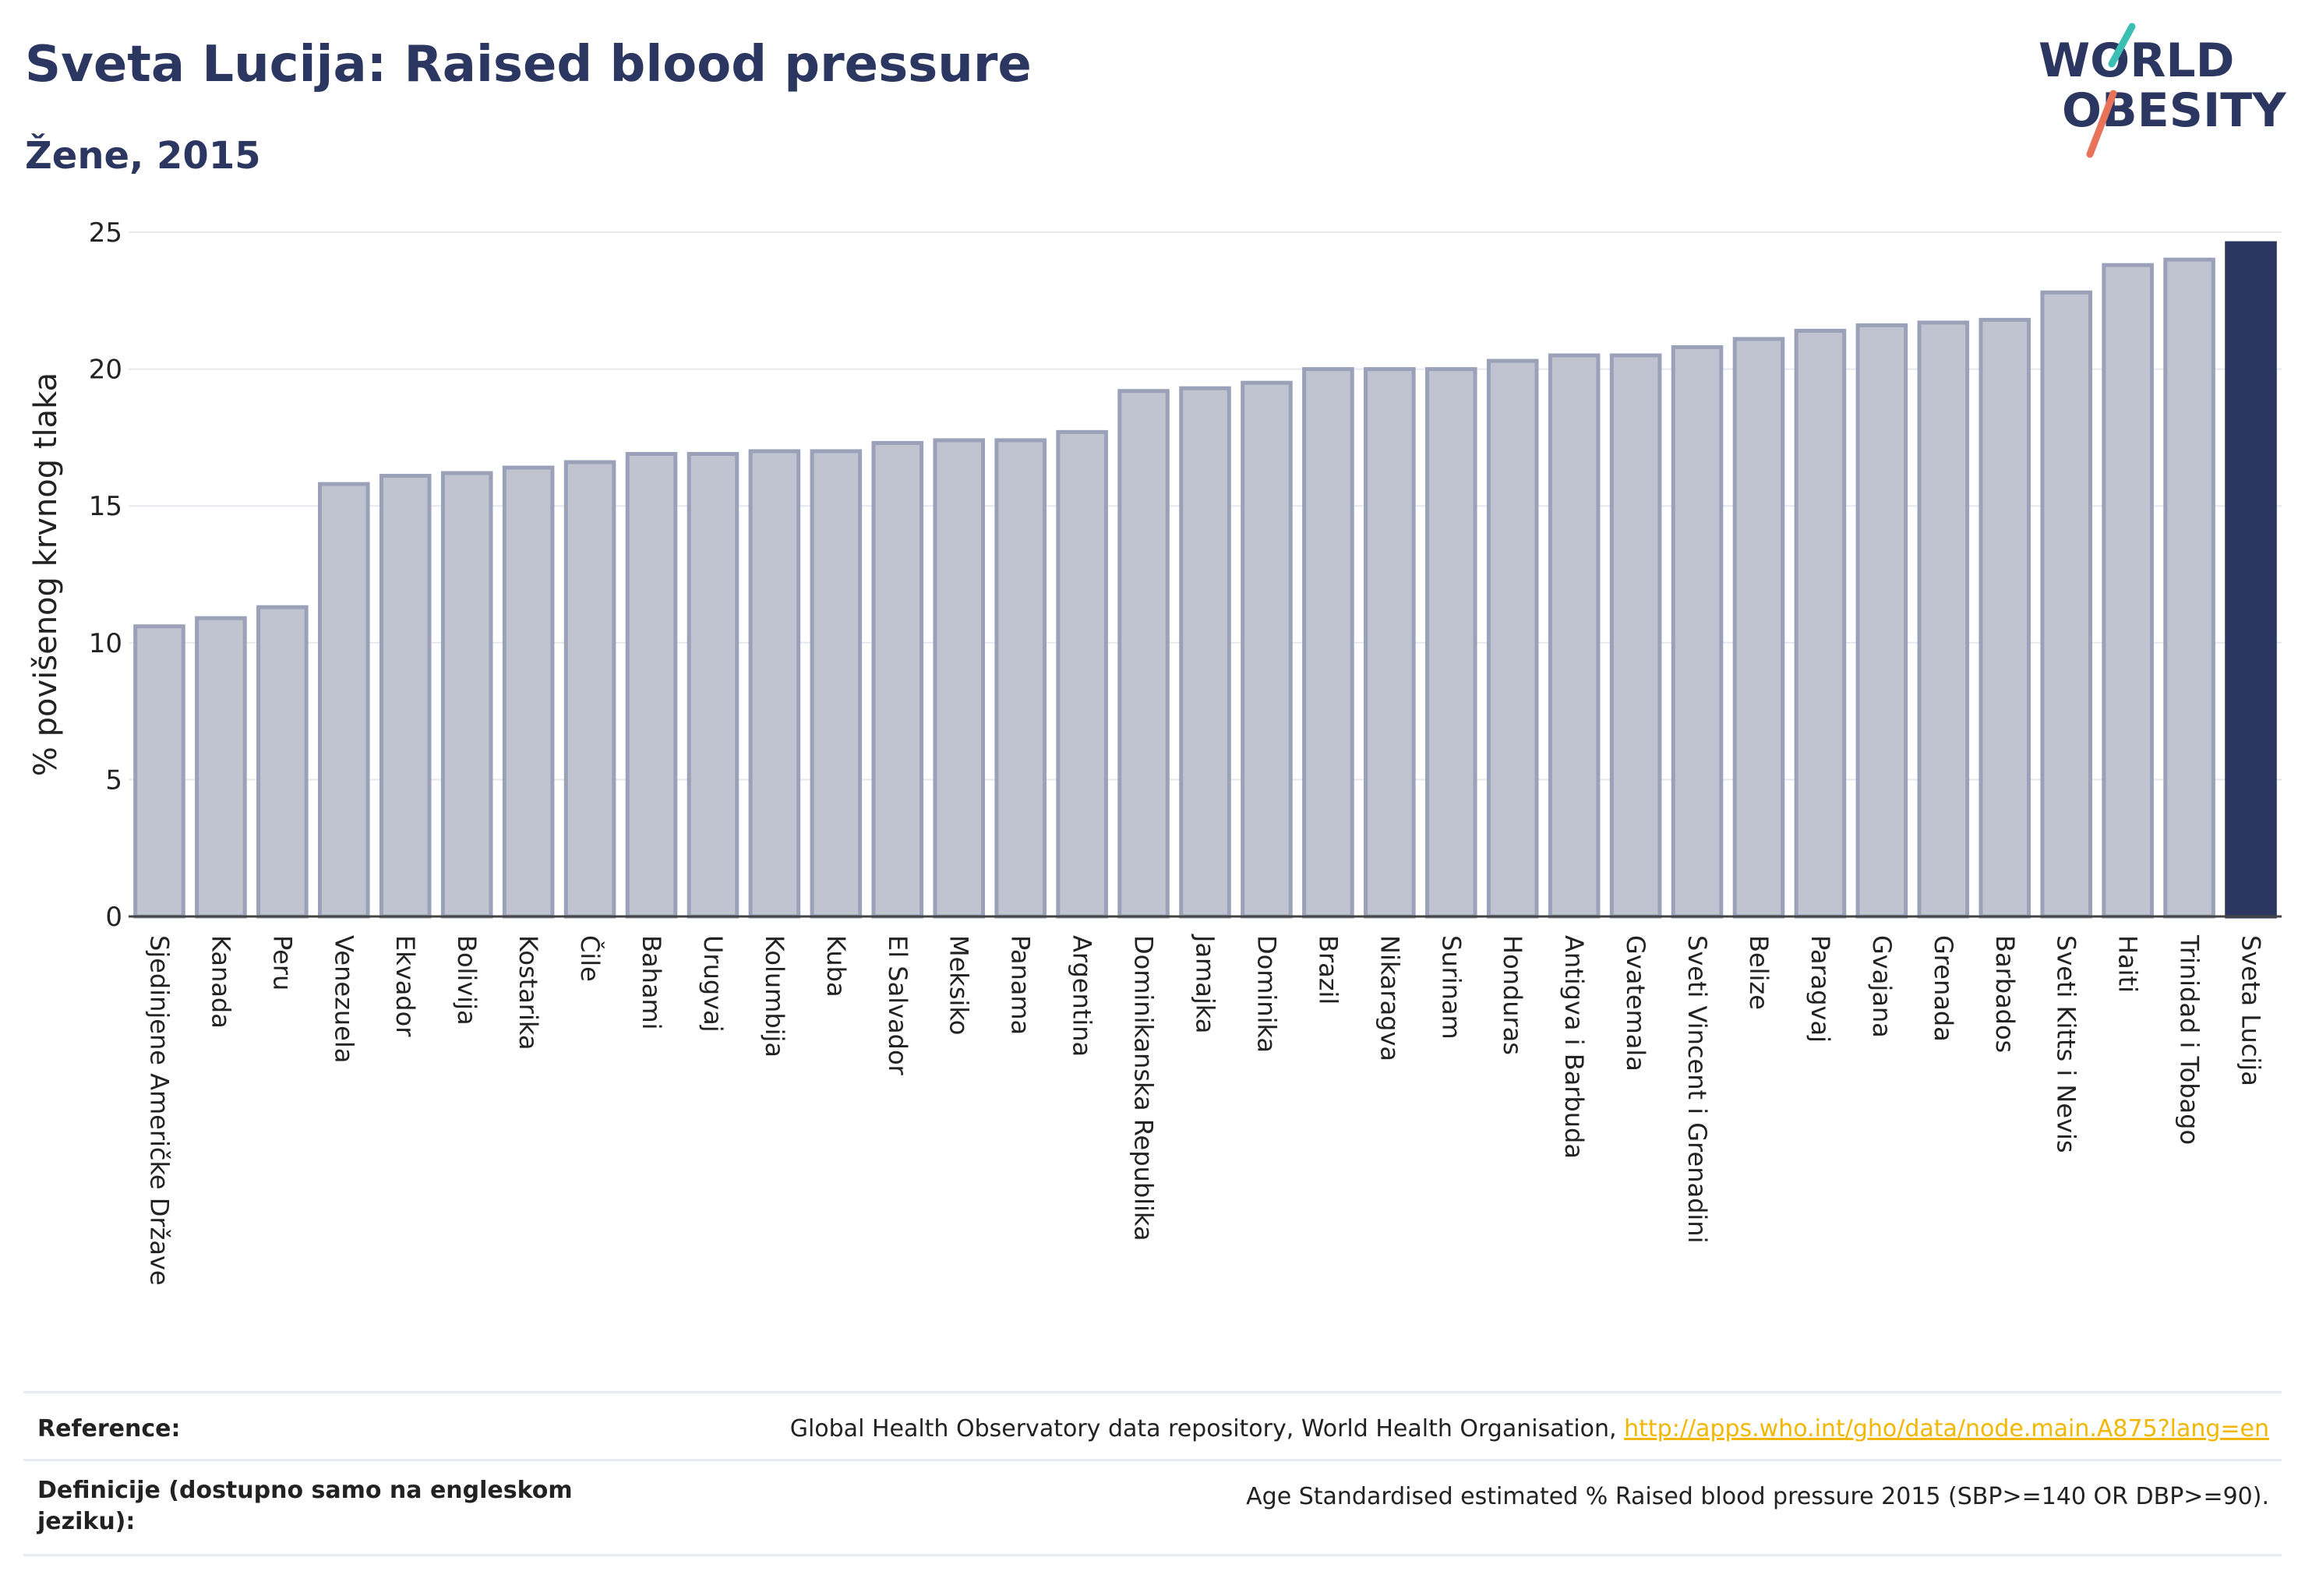  I want to click on x-category-label: Dominikanska Republika, so click(1144, 1088).